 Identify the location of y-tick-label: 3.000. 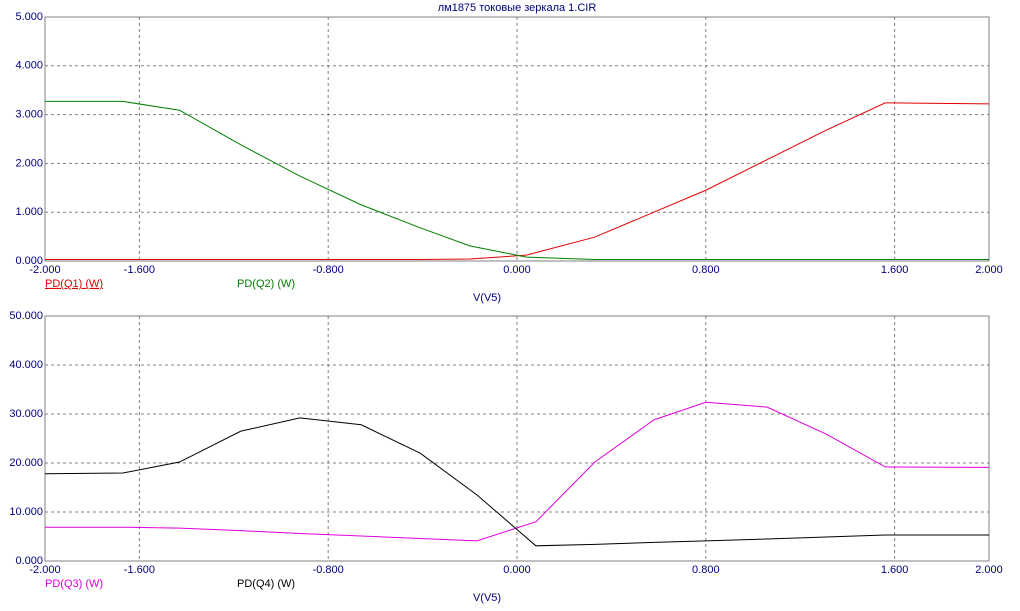
(29, 115).